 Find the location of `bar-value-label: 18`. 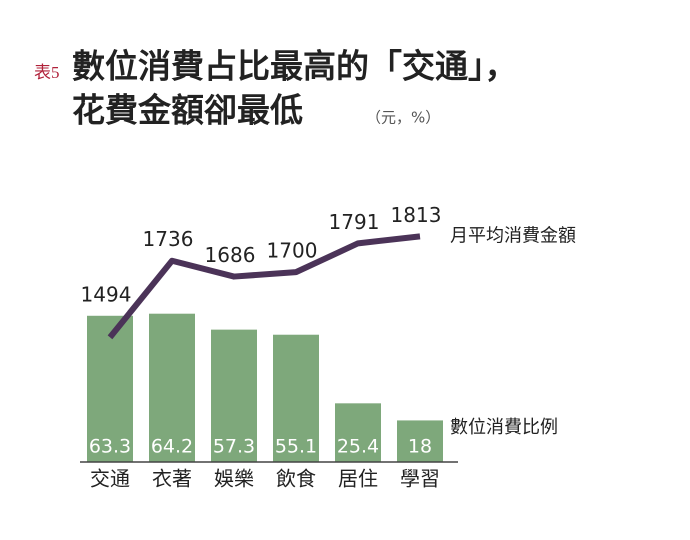

bar-value-label: 18 is located at coordinates (420, 447).